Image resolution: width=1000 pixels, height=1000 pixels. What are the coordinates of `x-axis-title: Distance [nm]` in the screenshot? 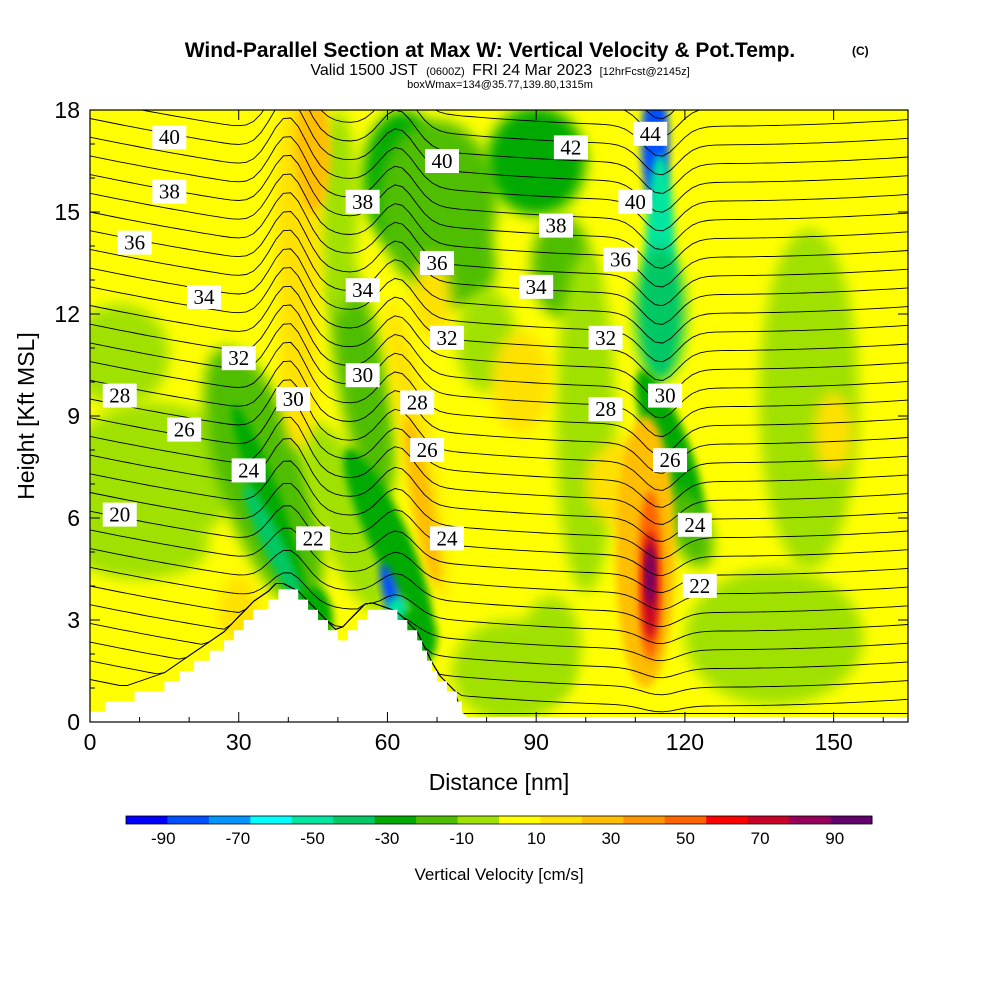 It's located at (499, 782).